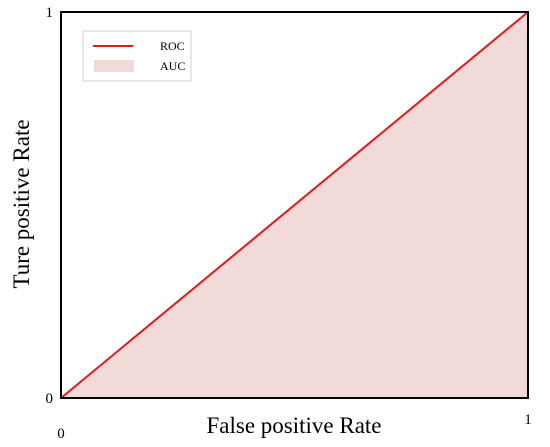 Image resolution: width=550 pixels, height=447 pixels. What do you see at coordinates (172, 66) in the screenshot?
I see `legend-auc-label: AUC` at bounding box center [172, 66].